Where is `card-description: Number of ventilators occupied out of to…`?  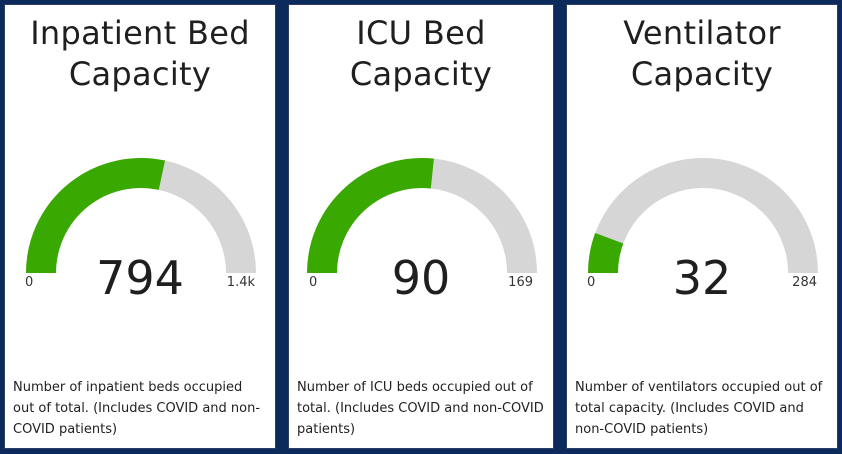
card-description: Number of ventilators occupied out of to… is located at coordinates (699, 408).